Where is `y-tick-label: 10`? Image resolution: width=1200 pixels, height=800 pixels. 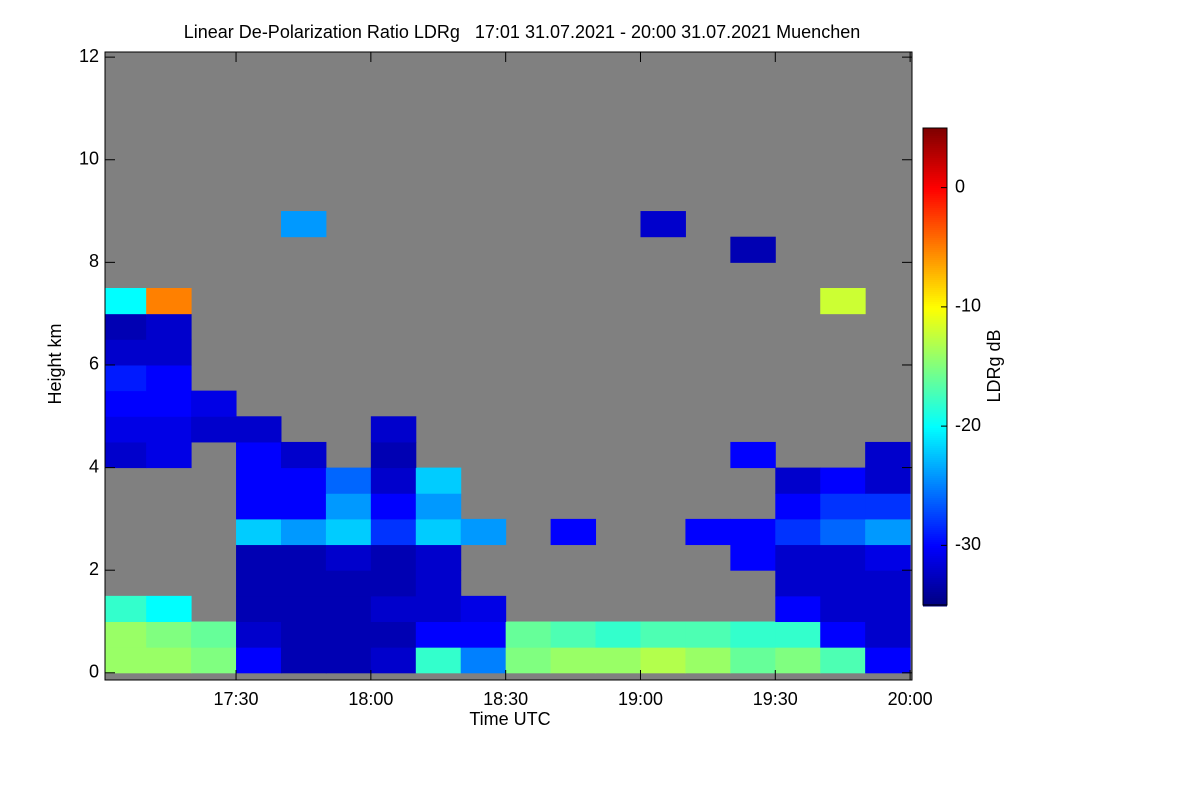
y-tick-label: 10 is located at coordinates (89, 158).